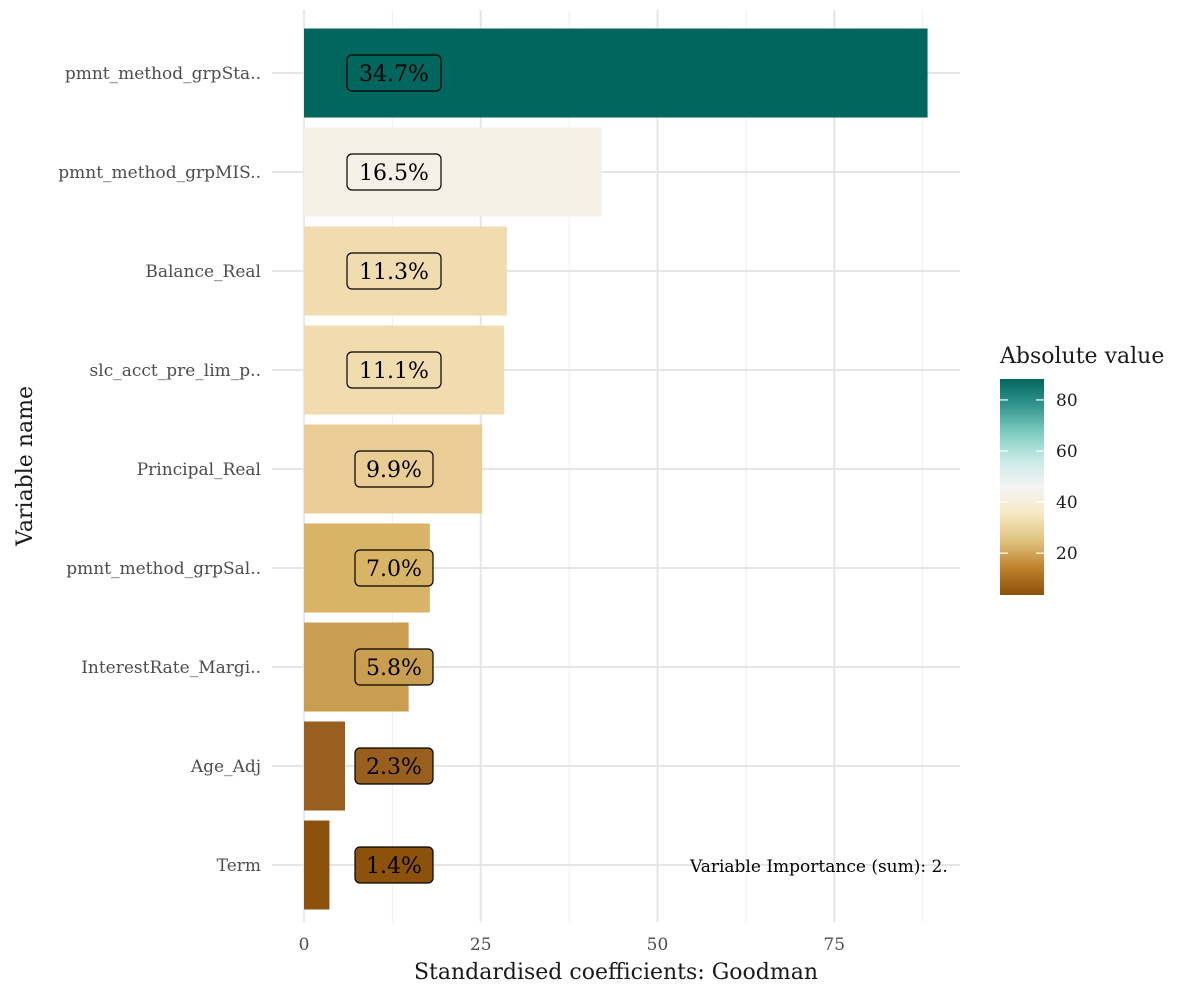 Image resolution: width=1200 pixels, height=1000 pixels. What do you see at coordinates (203, 272) in the screenshot?
I see `y-tick-label: Balance_Real` at bounding box center [203, 272].